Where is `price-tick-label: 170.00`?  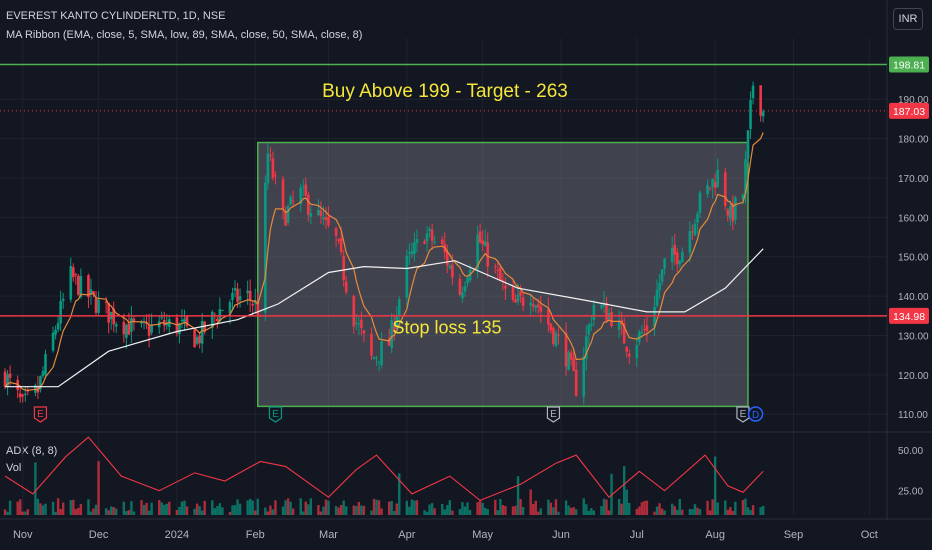
price-tick-label: 170.00 is located at coordinates (913, 179).